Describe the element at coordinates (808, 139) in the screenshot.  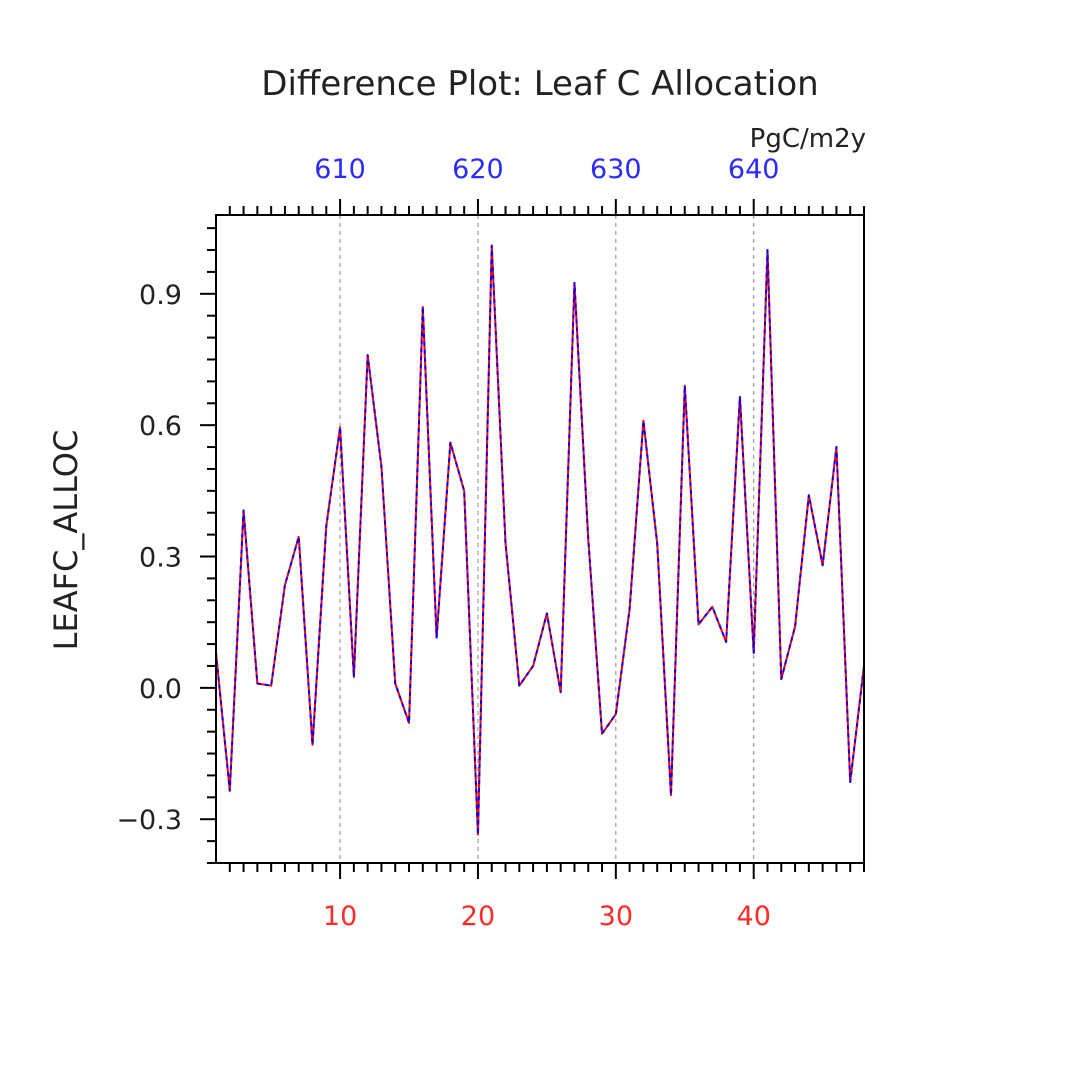
I see `units-label: PgC/m2y` at that location.